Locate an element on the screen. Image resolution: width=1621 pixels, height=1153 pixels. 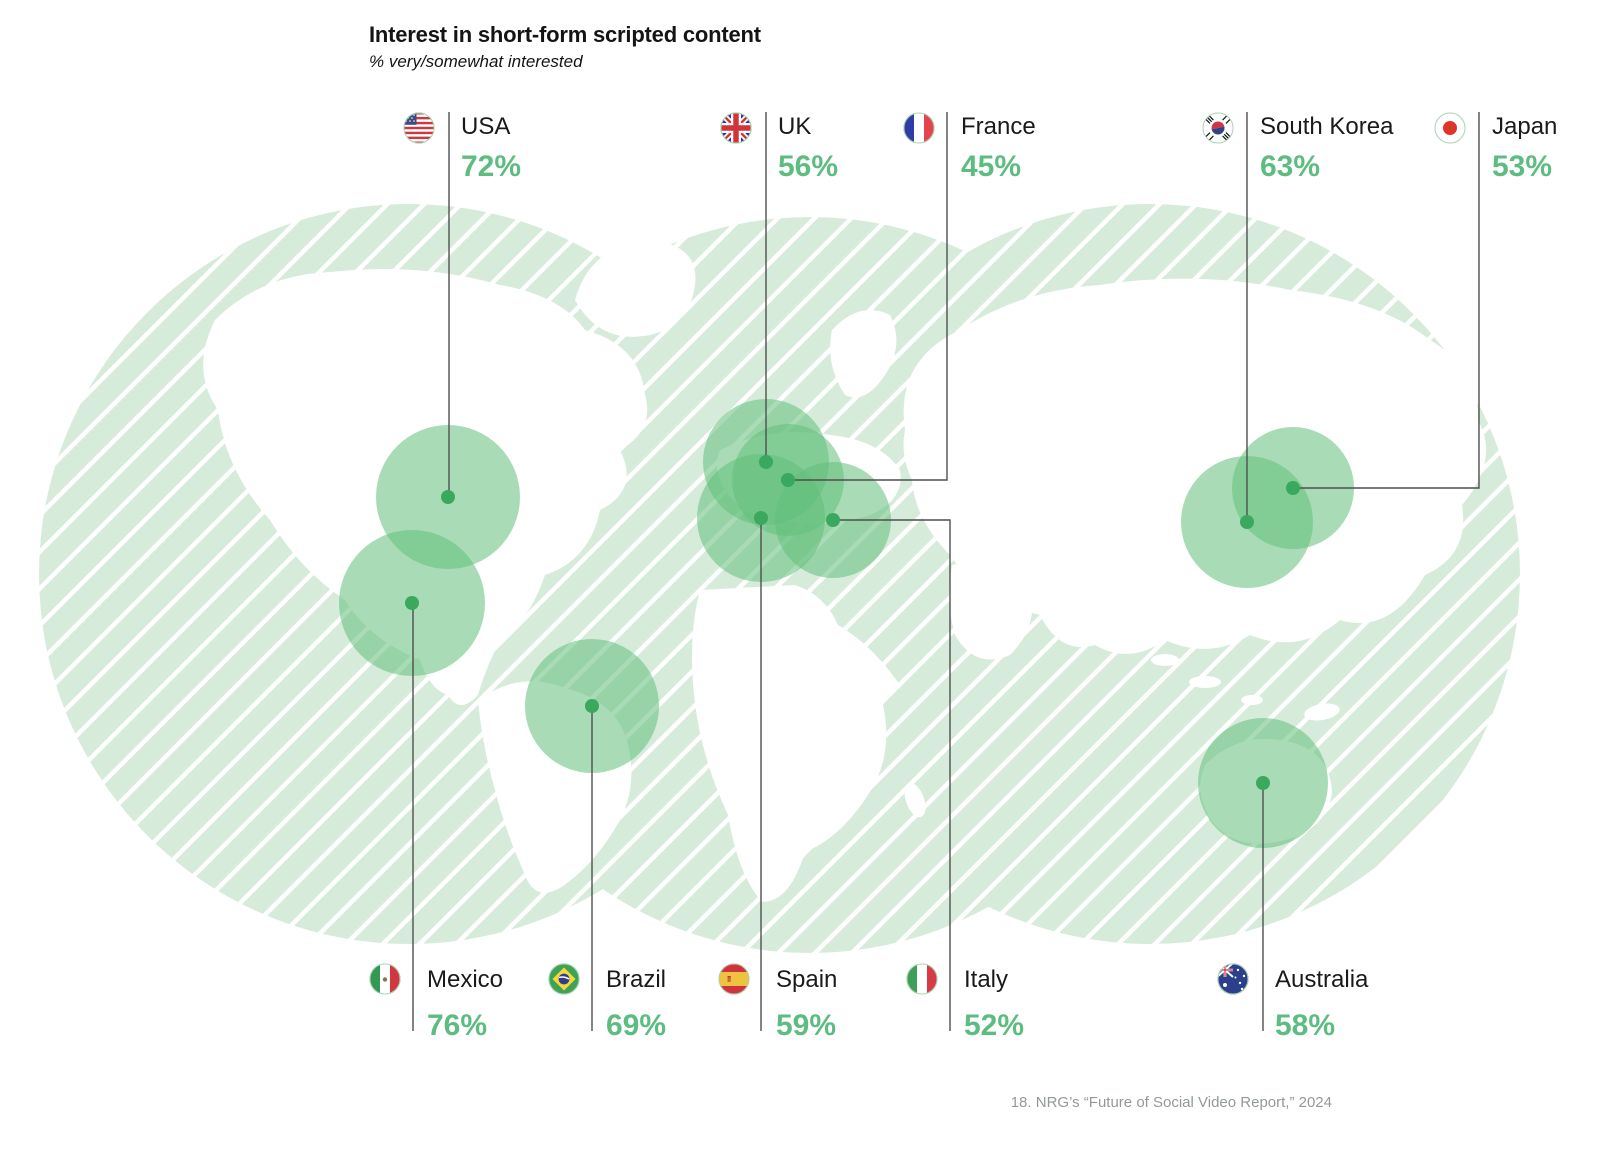
dot-australia is located at coordinates (1263, 783).